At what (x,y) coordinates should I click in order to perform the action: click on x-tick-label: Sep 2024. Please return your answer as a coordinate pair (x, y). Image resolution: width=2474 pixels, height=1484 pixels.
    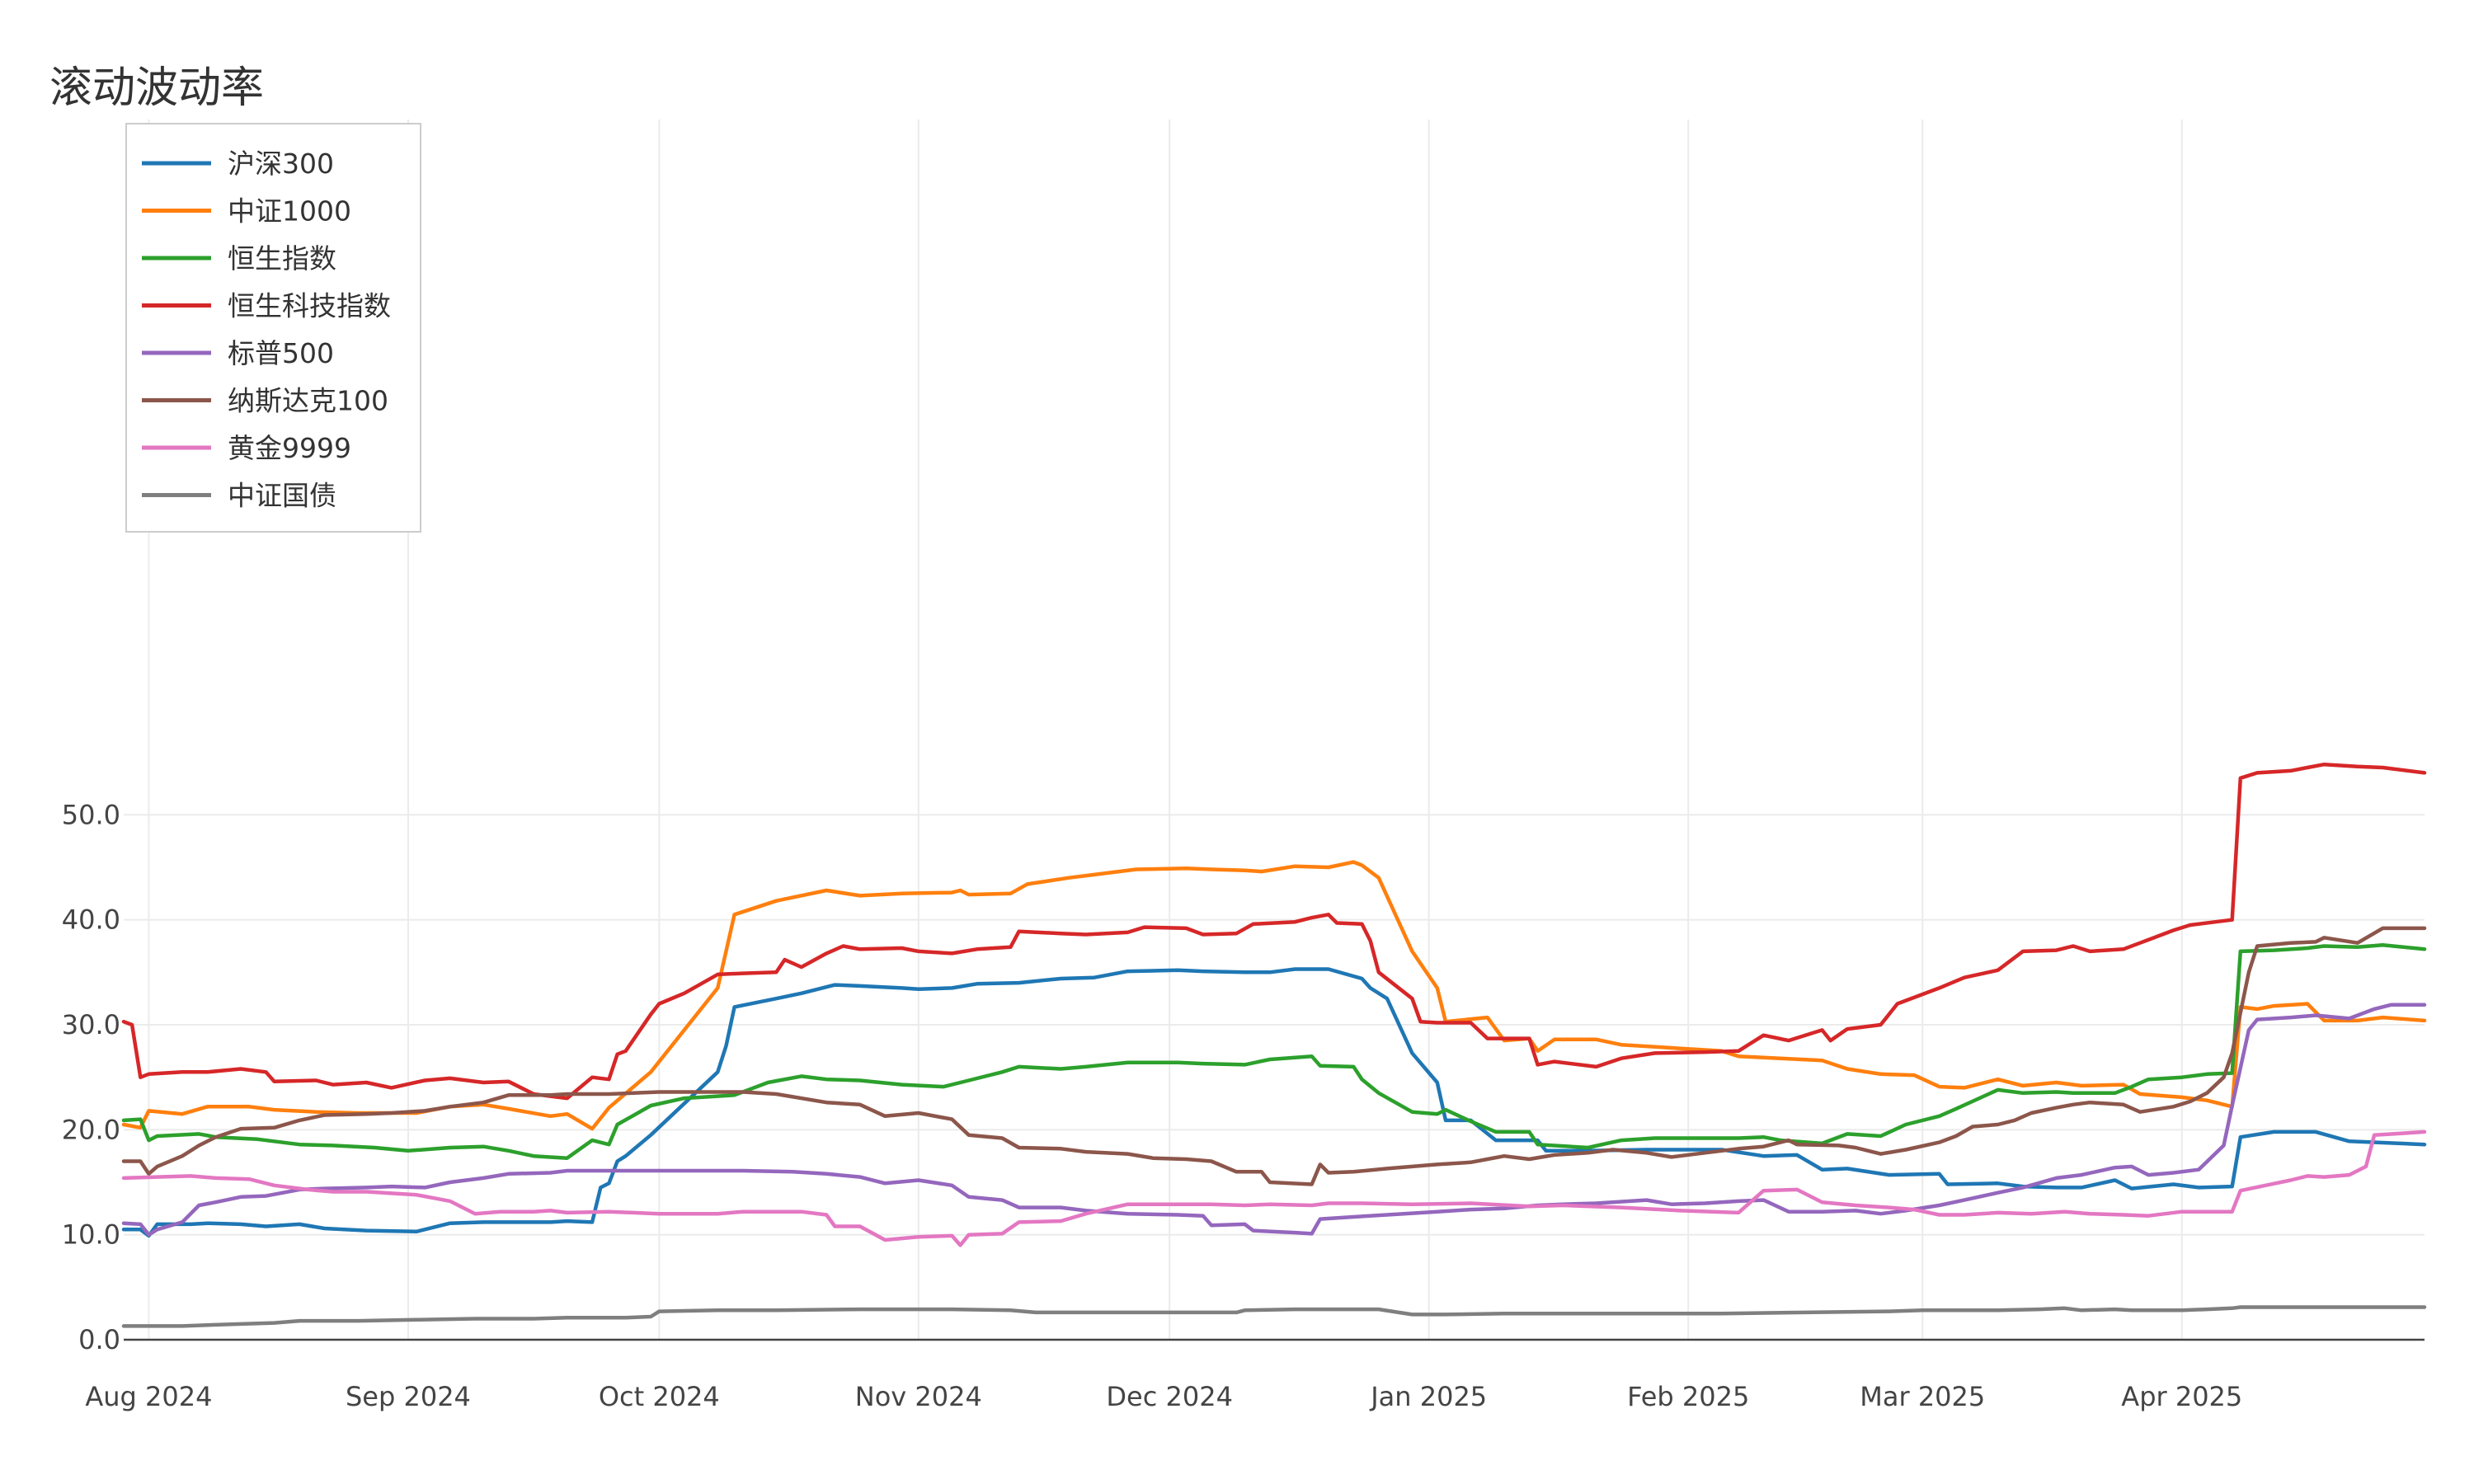
    Looking at the image, I should click on (408, 1396).